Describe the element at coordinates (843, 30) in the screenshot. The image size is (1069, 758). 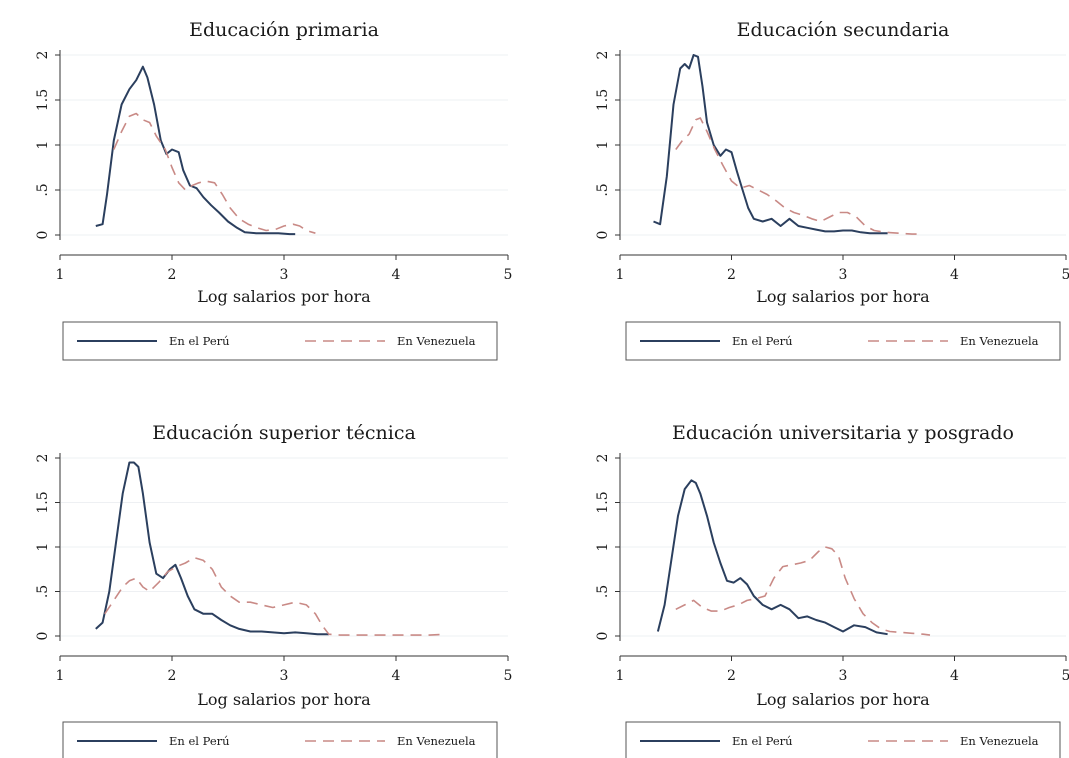
I see `panel-title: Educación secundaria` at that location.